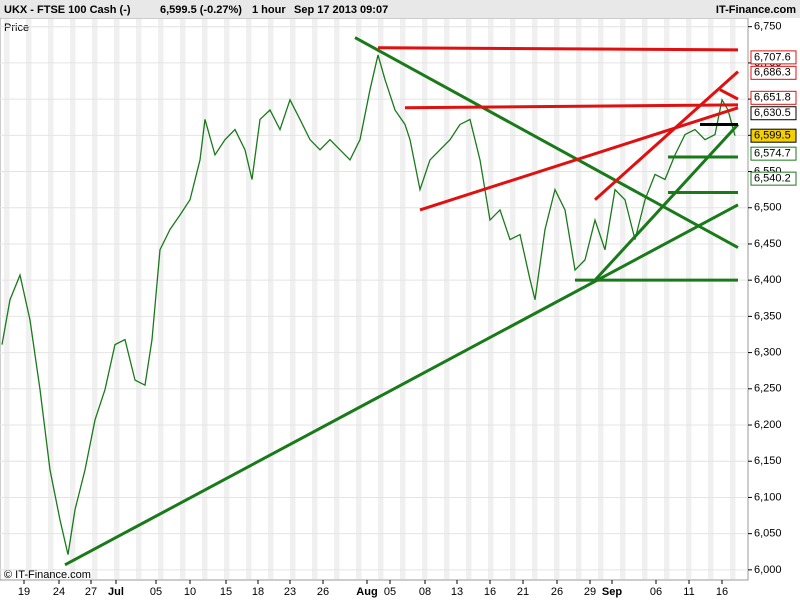 Image resolution: width=800 pixels, height=600 pixels. I want to click on x-tick-label: 13, so click(457, 592).